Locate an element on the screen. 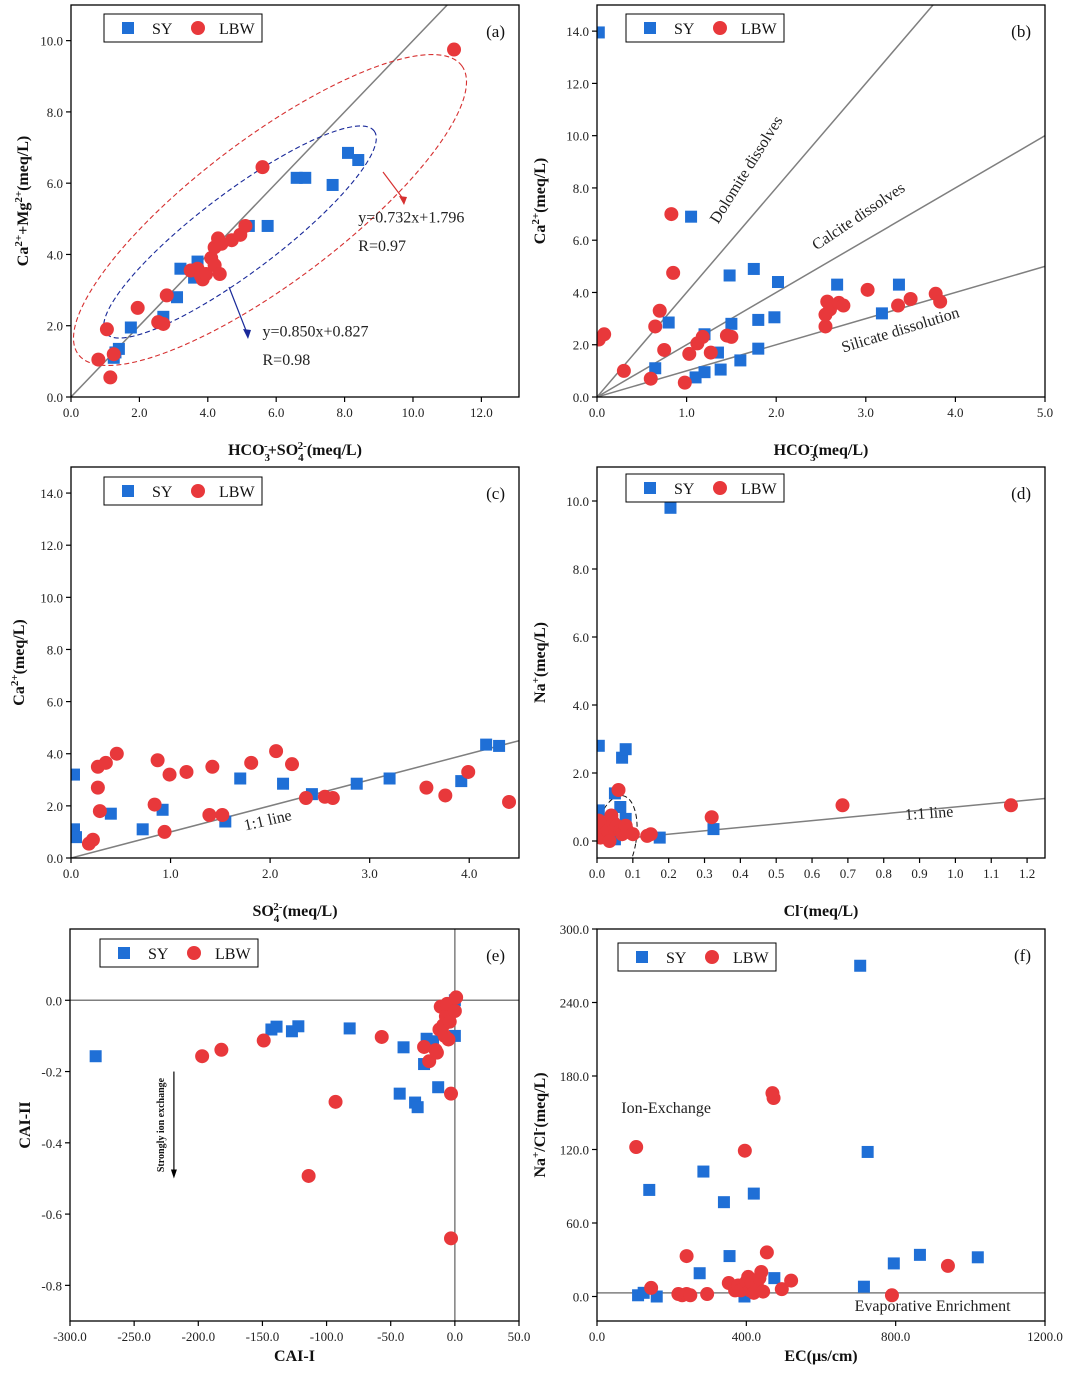 Image resolution: width=1073 pixels, height=1376 pixels. lbw-arrowhead-icon is located at coordinates (403, 200).